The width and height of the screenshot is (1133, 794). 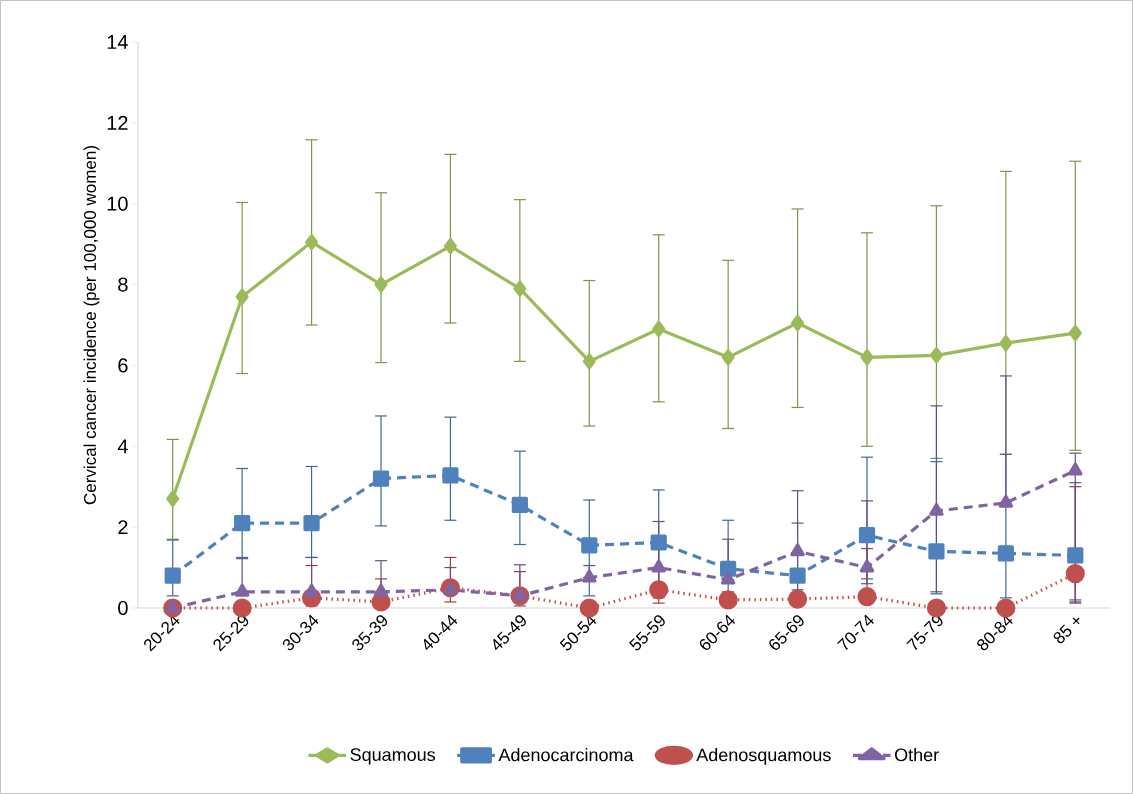 I want to click on y-tick-label: 12, so click(x=117, y=122).